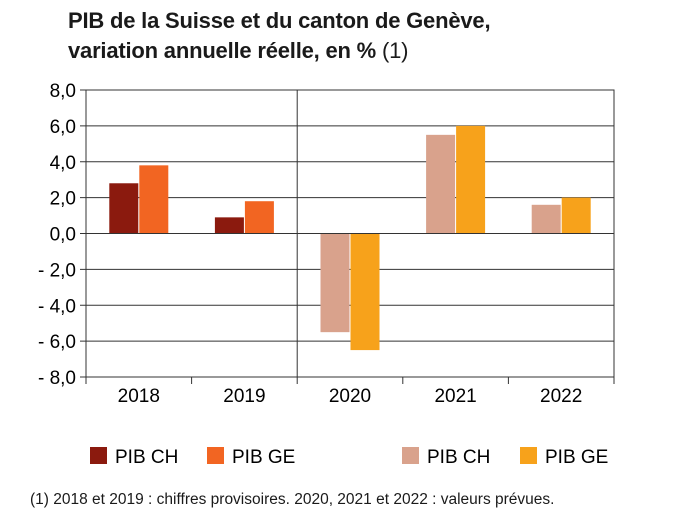 The image size is (692, 526). I want to click on legend-label-0: PIB CH, so click(146, 457).